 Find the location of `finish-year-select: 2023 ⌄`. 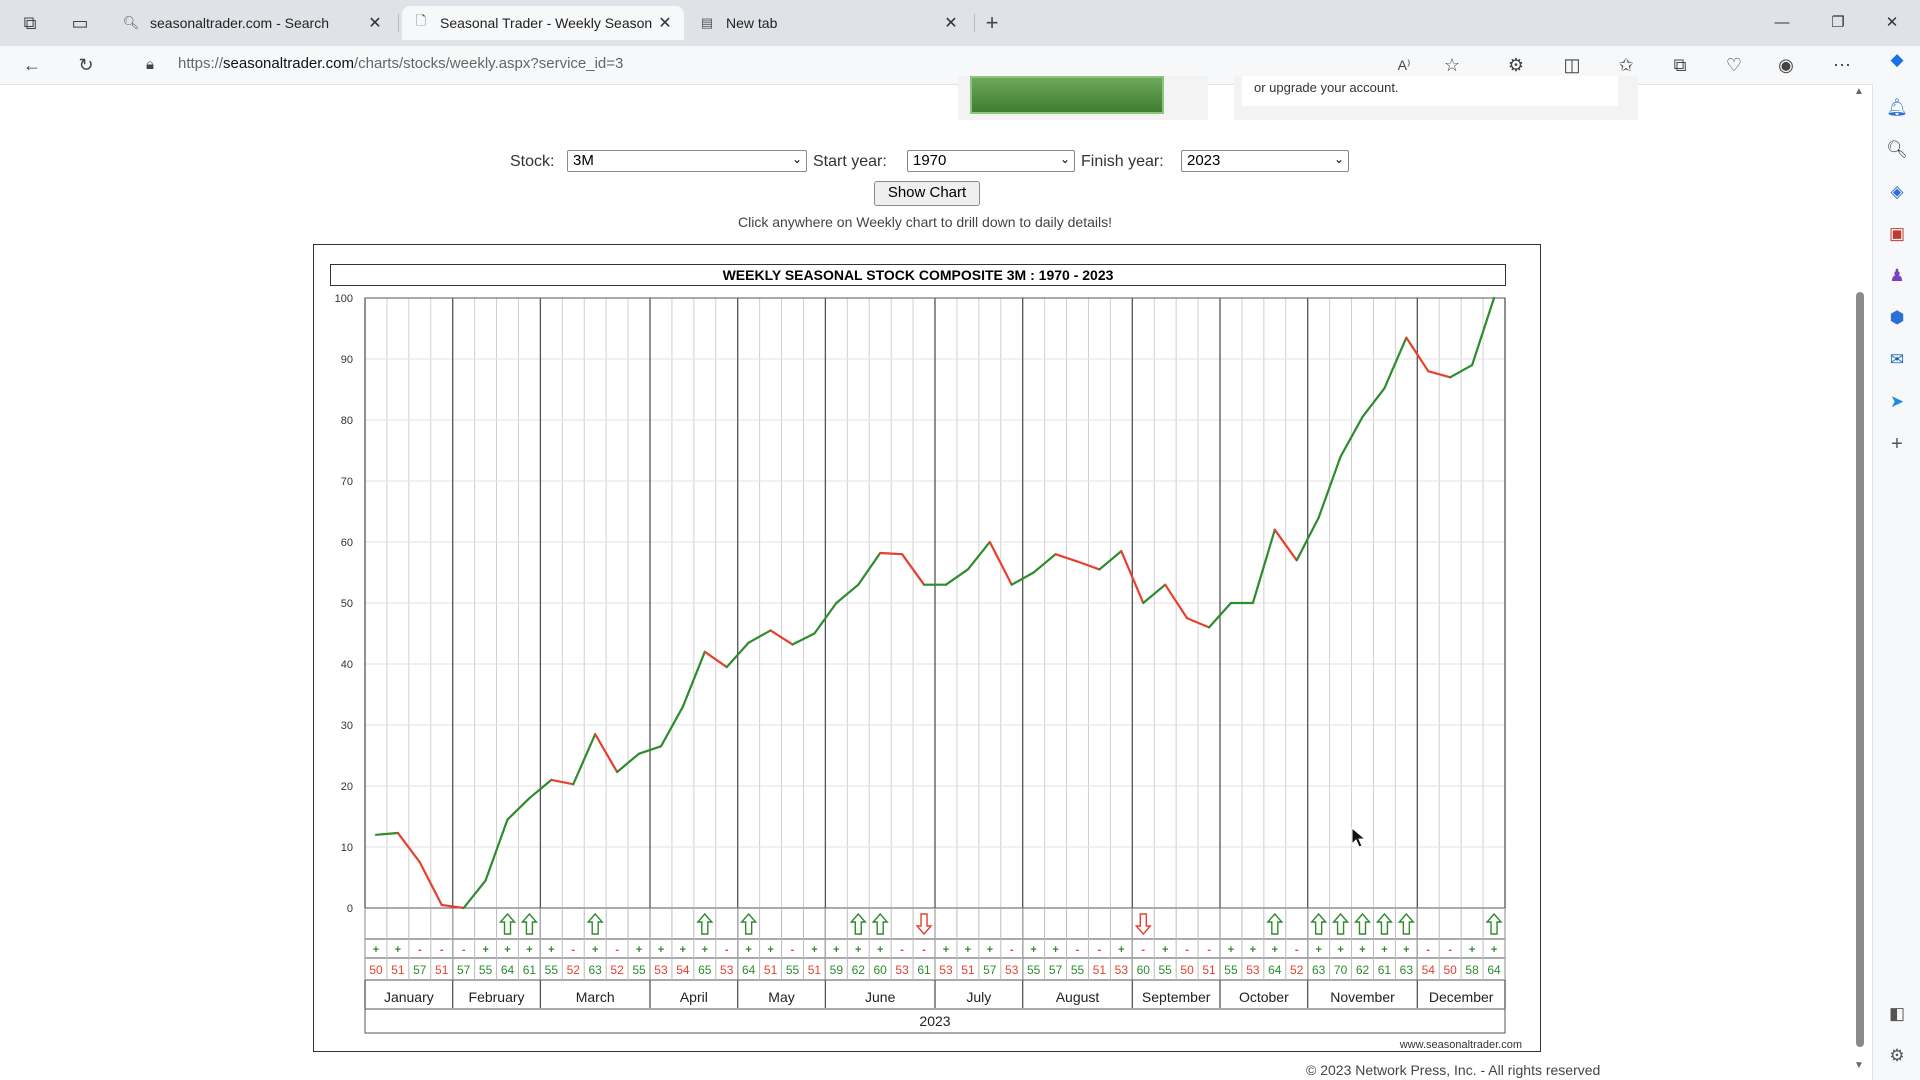

finish-year-select: 2023 ⌄ is located at coordinates (1265, 161).